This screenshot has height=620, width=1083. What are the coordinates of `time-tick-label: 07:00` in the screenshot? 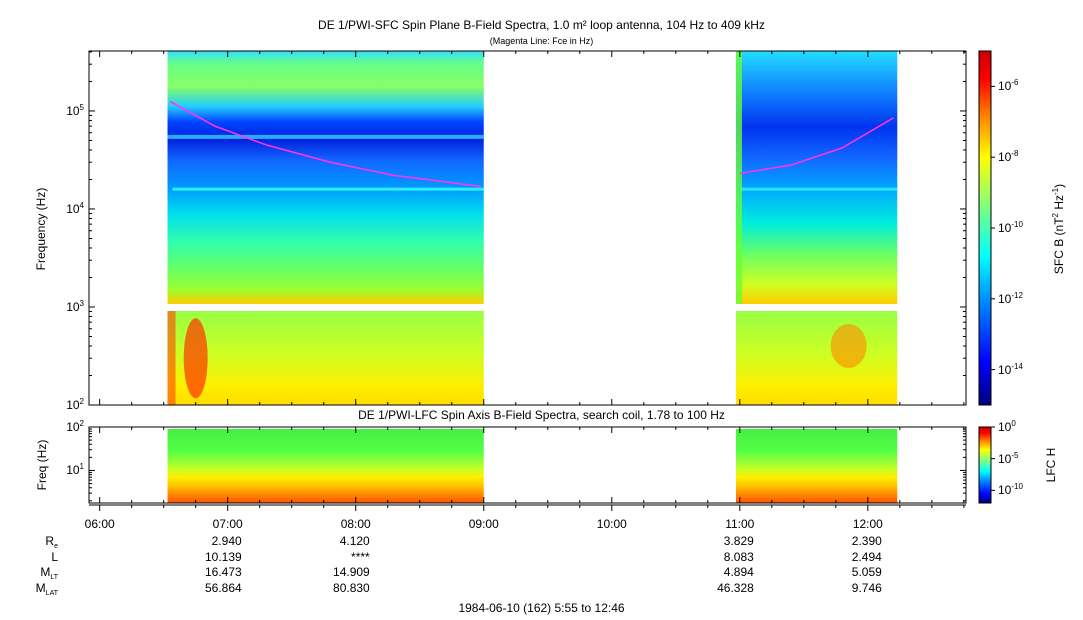 It's located at (227, 524).